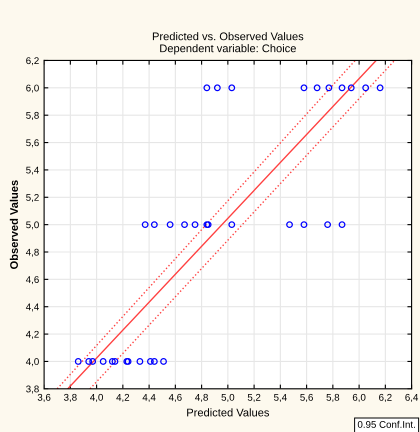 This screenshot has width=420, height=432. I want to click on x-tick-label: 3,6, so click(44, 398).